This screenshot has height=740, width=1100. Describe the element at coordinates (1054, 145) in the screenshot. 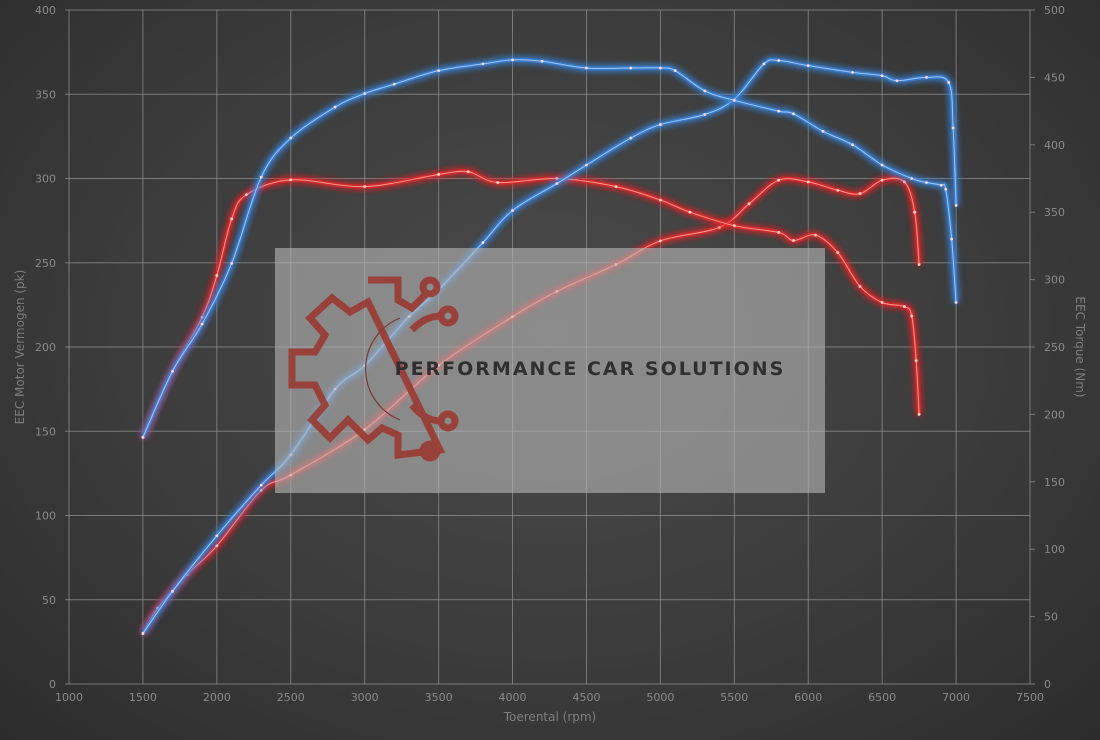

I see `y2-tick-label: 400` at that location.